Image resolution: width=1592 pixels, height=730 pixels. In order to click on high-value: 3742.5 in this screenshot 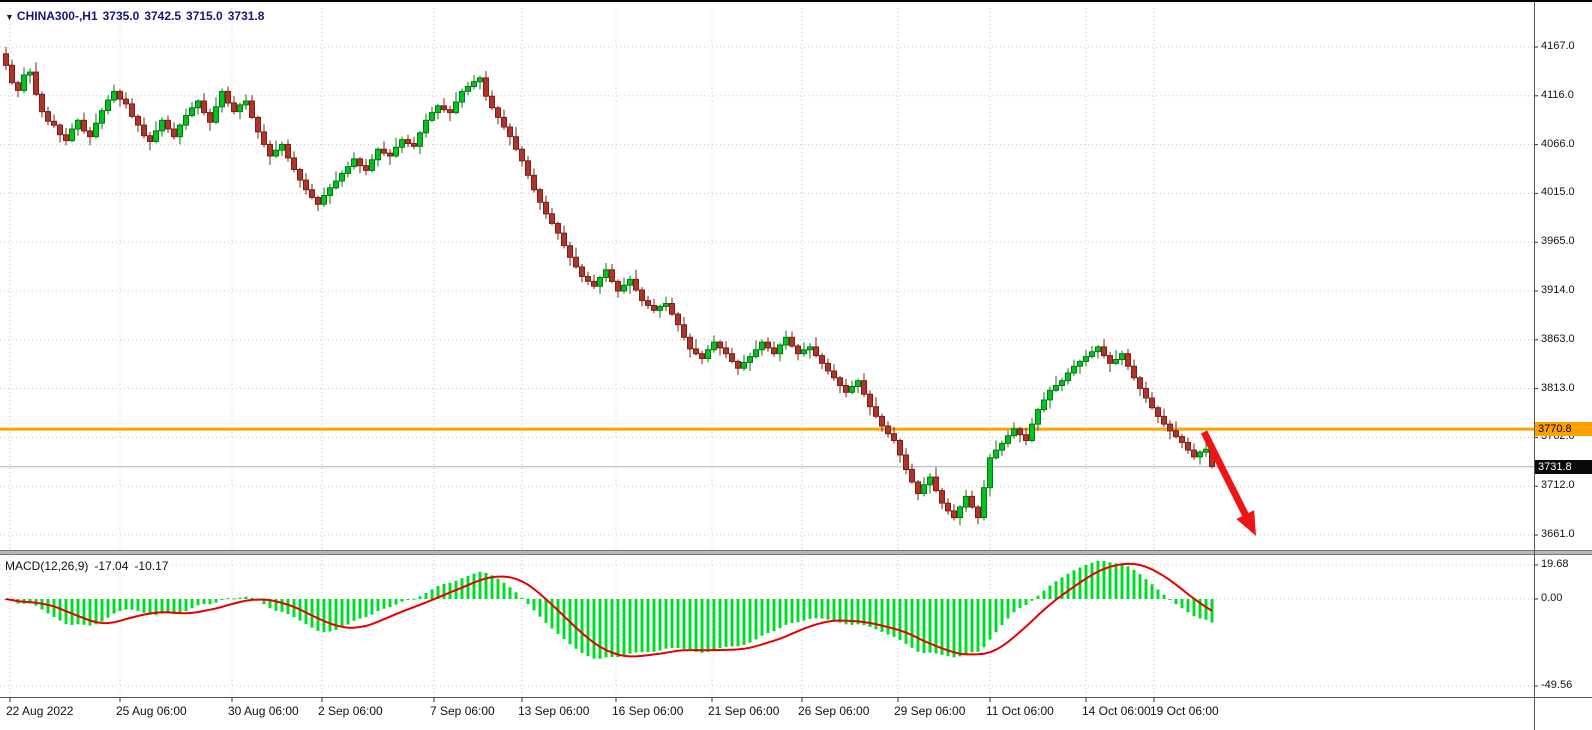, I will do `click(163, 16)`.